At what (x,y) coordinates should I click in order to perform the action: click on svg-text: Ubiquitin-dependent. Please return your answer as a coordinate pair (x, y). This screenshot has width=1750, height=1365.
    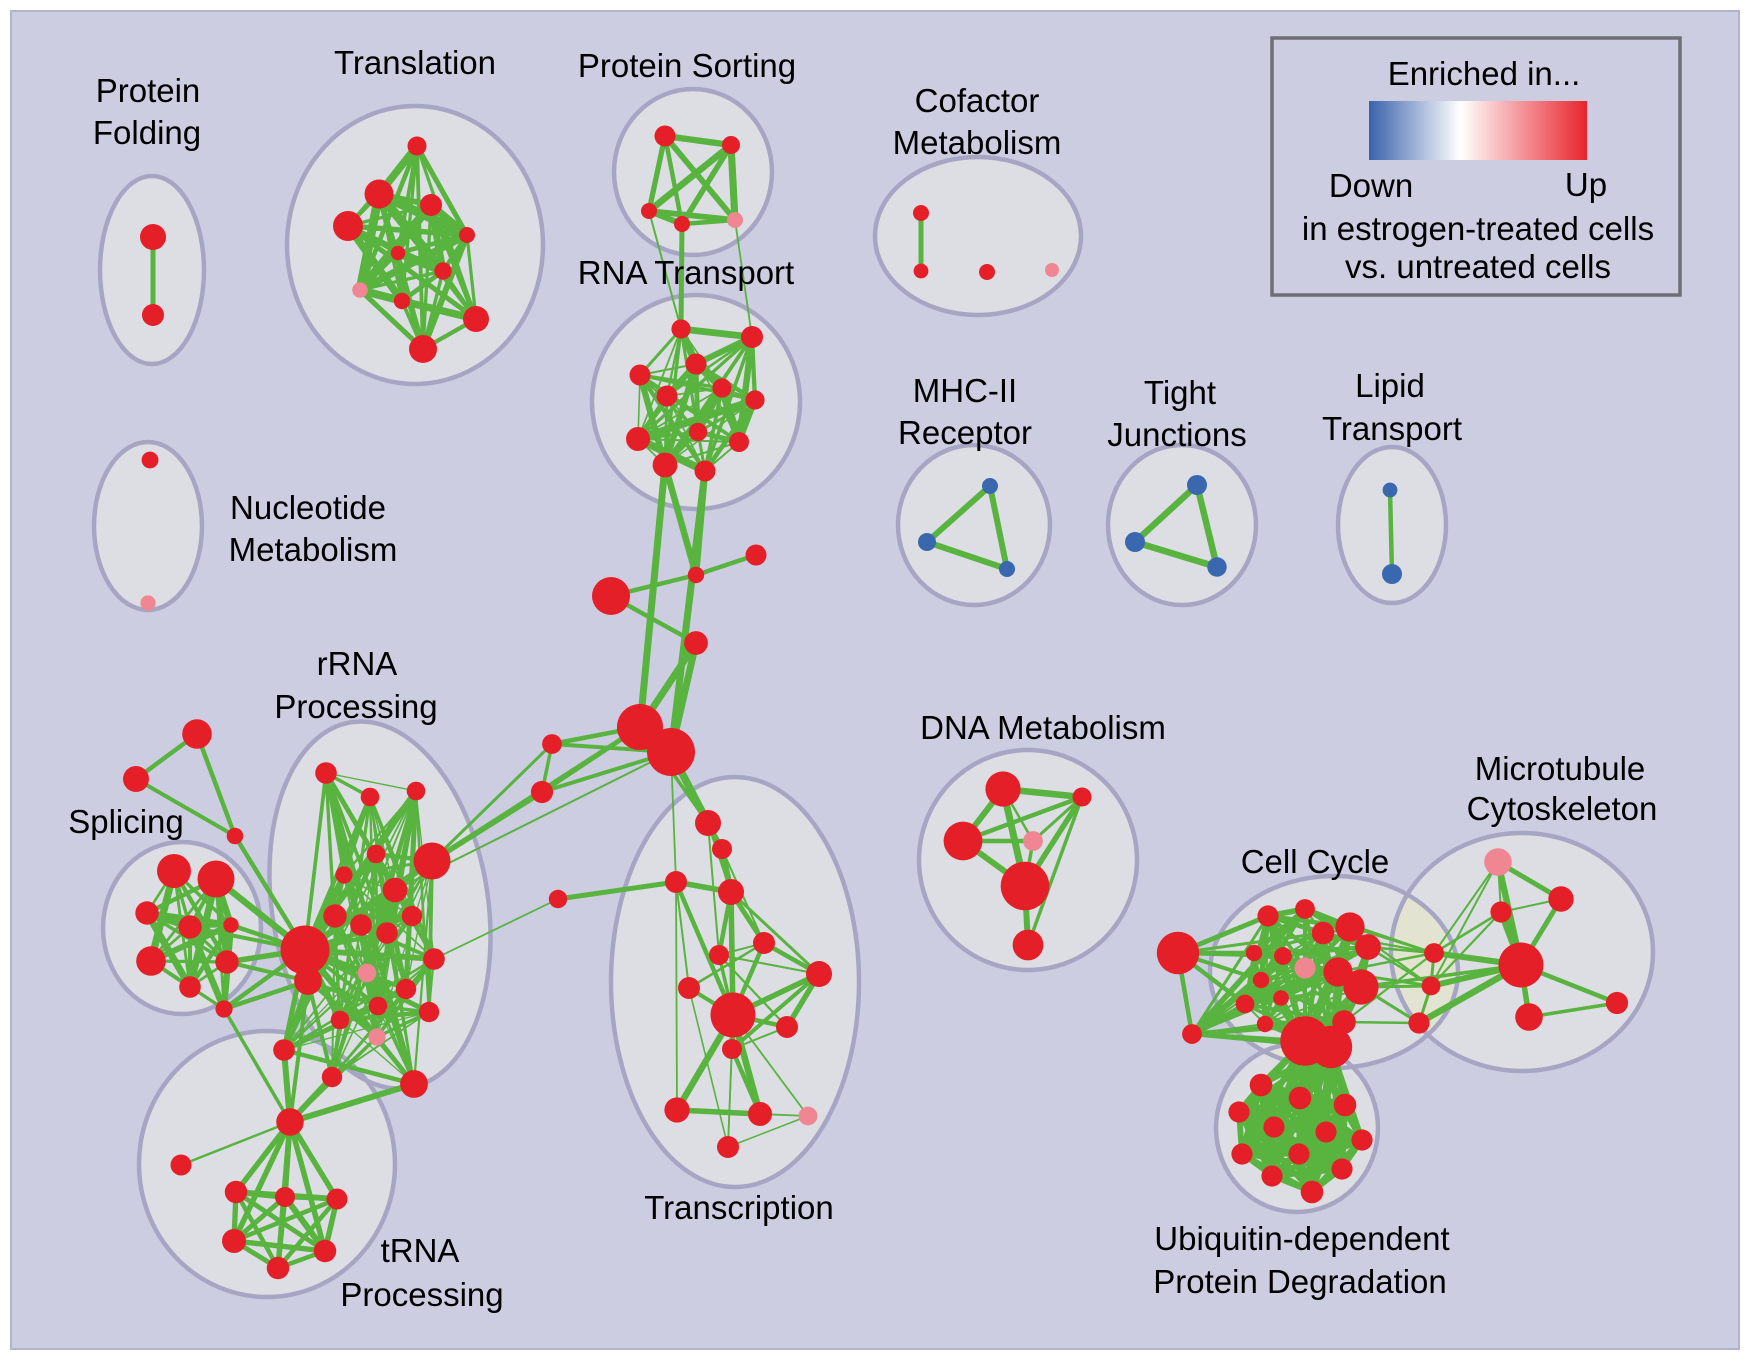
    Looking at the image, I should click on (1301, 1238).